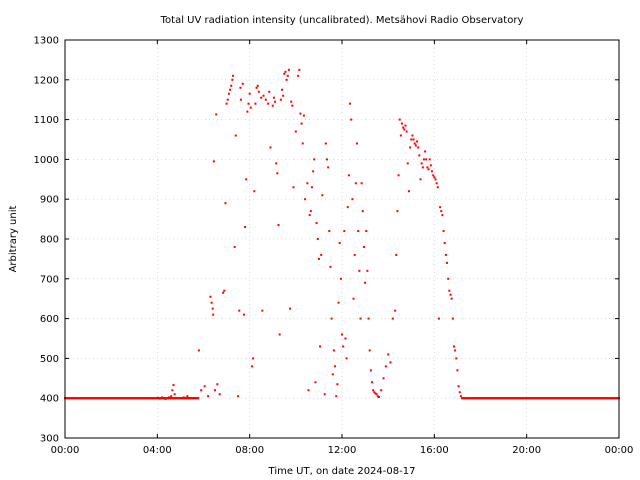  Describe the element at coordinates (434, 450) in the screenshot. I see `x-tick-label: 16:00` at that location.